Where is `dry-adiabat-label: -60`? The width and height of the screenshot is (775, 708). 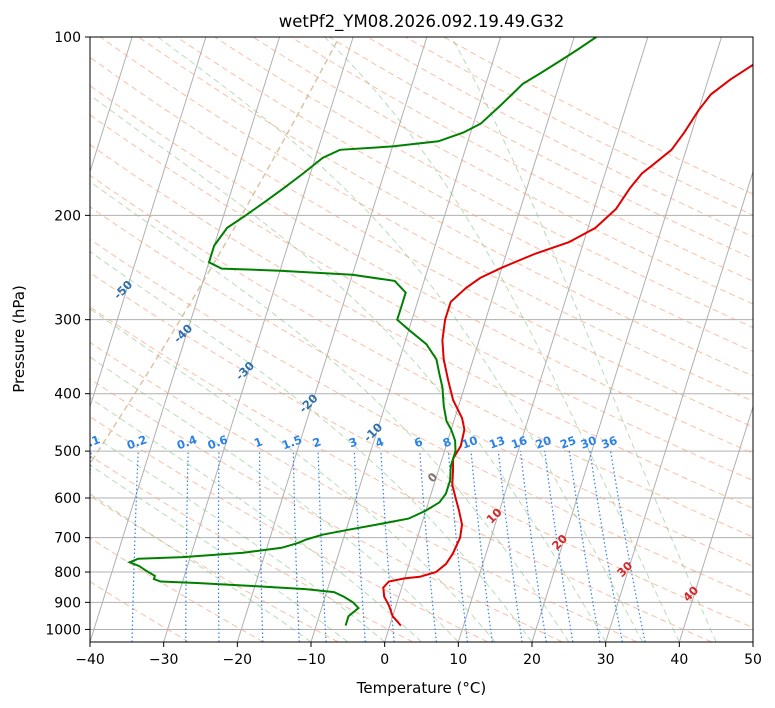 dry-adiabat-label: -60 is located at coordinates (62, 248).